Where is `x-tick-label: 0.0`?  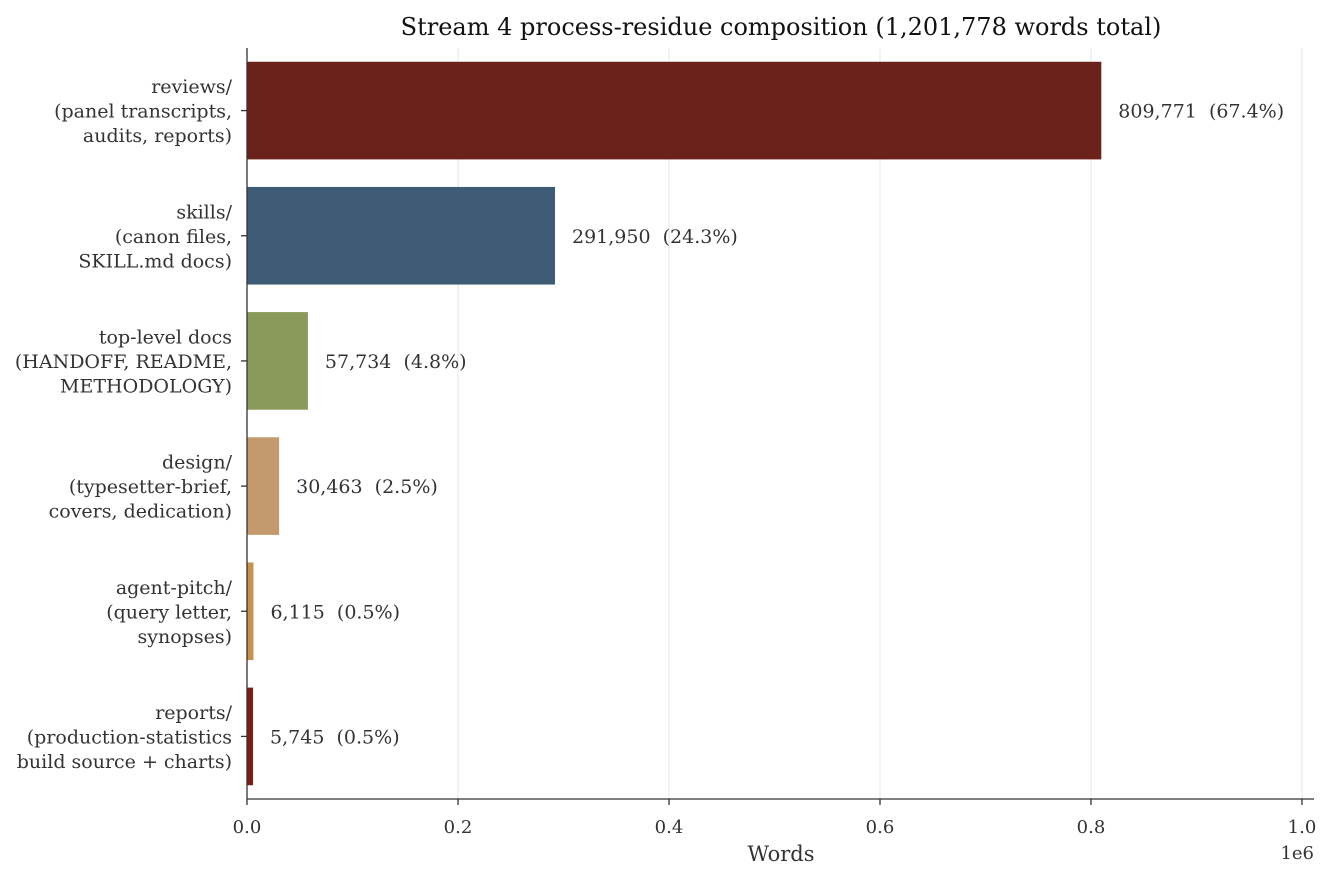
x-tick-label: 0.0 is located at coordinates (247, 827).